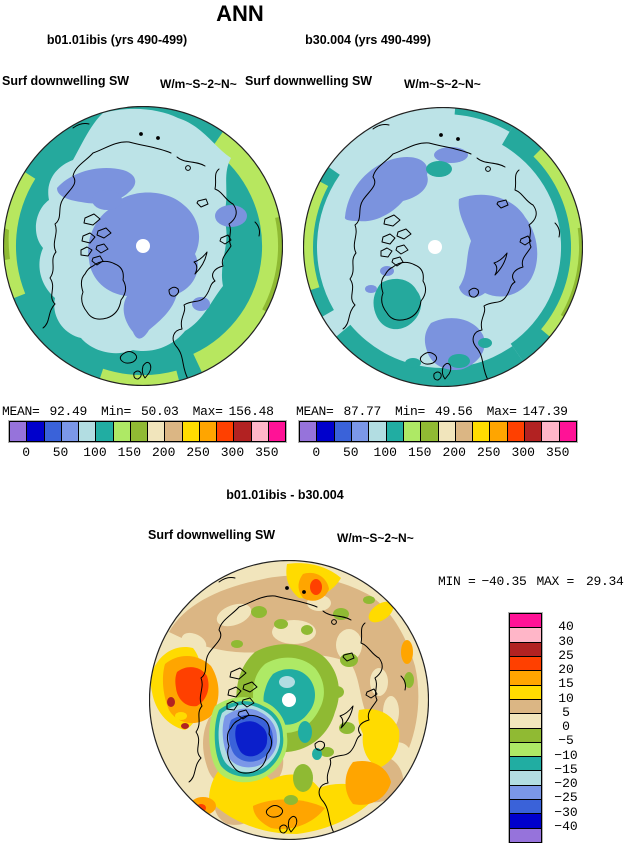 The image size is (631, 843). What do you see at coordinates (251, 411) in the screenshot?
I see `max-value: 156.48` at bounding box center [251, 411].